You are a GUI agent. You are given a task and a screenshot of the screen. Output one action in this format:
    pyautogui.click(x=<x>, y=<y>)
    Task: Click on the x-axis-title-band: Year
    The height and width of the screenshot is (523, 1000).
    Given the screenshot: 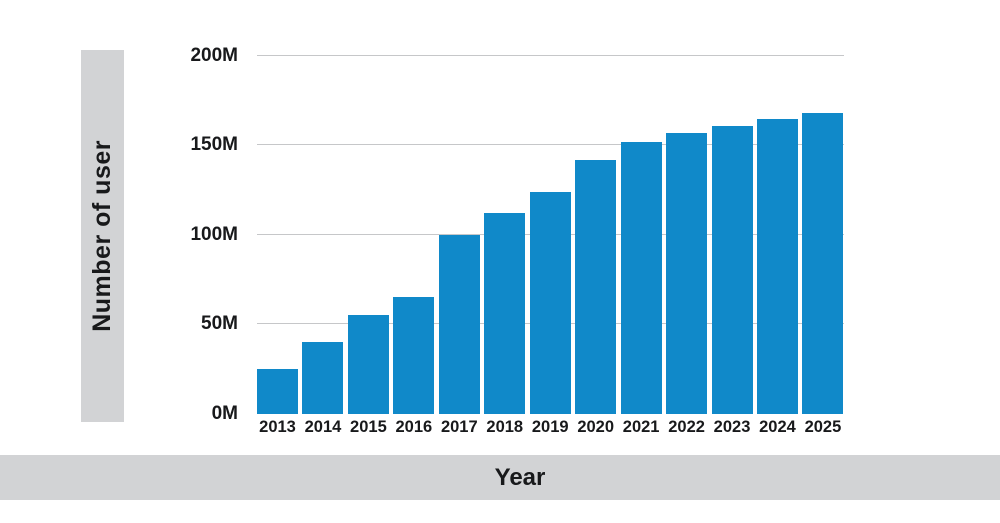 What is the action you would take?
    pyautogui.click(x=500, y=477)
    